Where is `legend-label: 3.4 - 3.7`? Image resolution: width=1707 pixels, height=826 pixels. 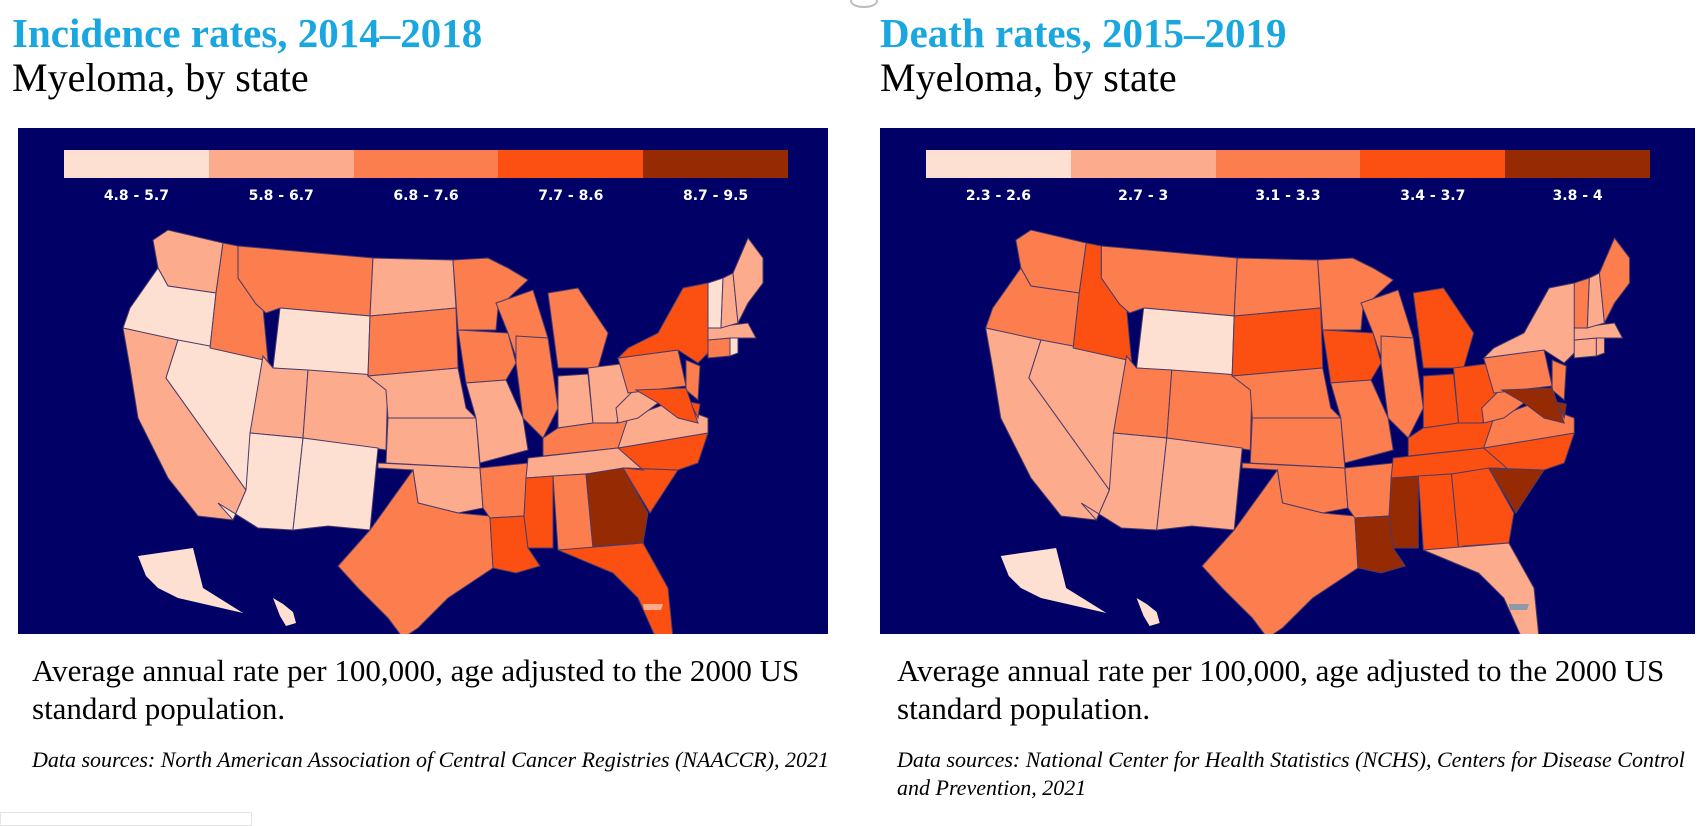 legend-label: 3.4 - 3.7 is located at coordinates (1433, 196).